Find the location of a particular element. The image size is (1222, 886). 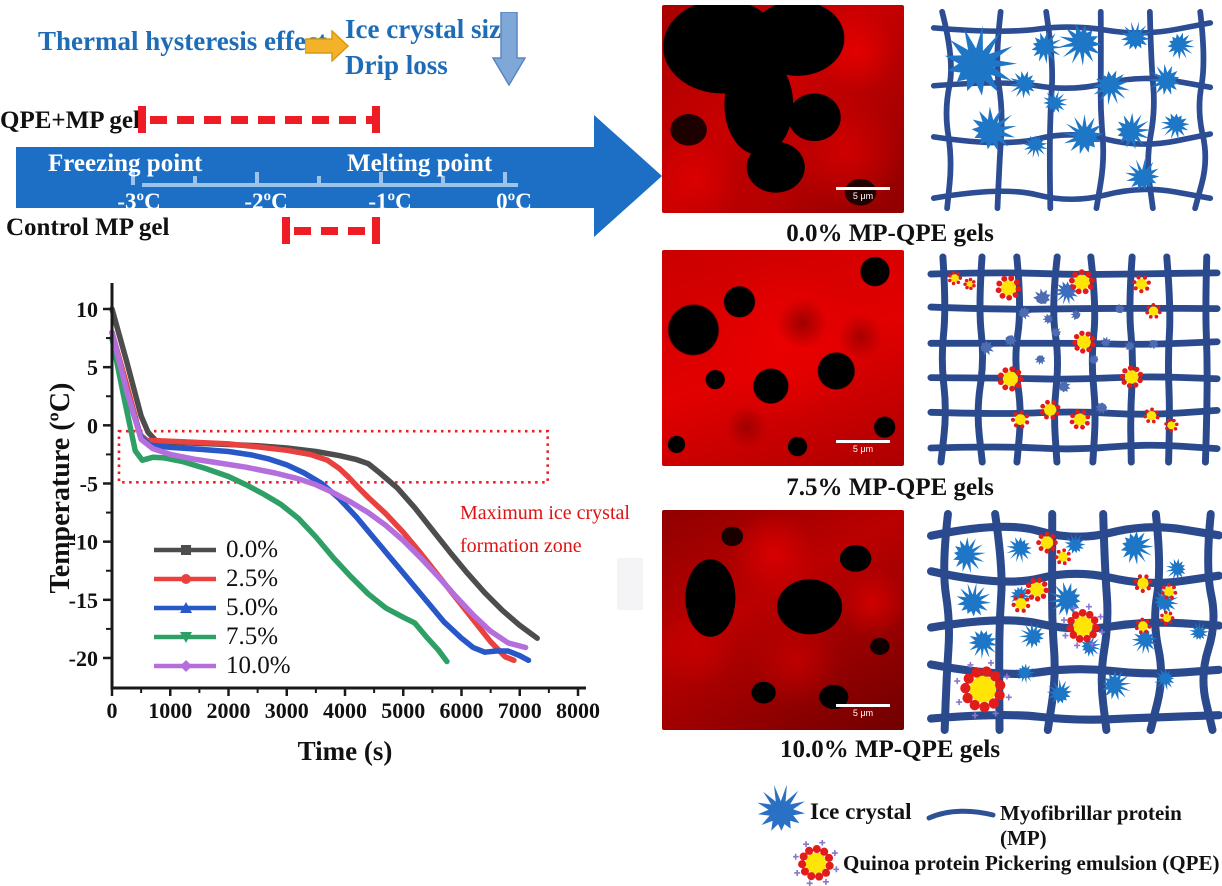

legend-row-10.0%: 10.0% is located at coordinates (221, 665).